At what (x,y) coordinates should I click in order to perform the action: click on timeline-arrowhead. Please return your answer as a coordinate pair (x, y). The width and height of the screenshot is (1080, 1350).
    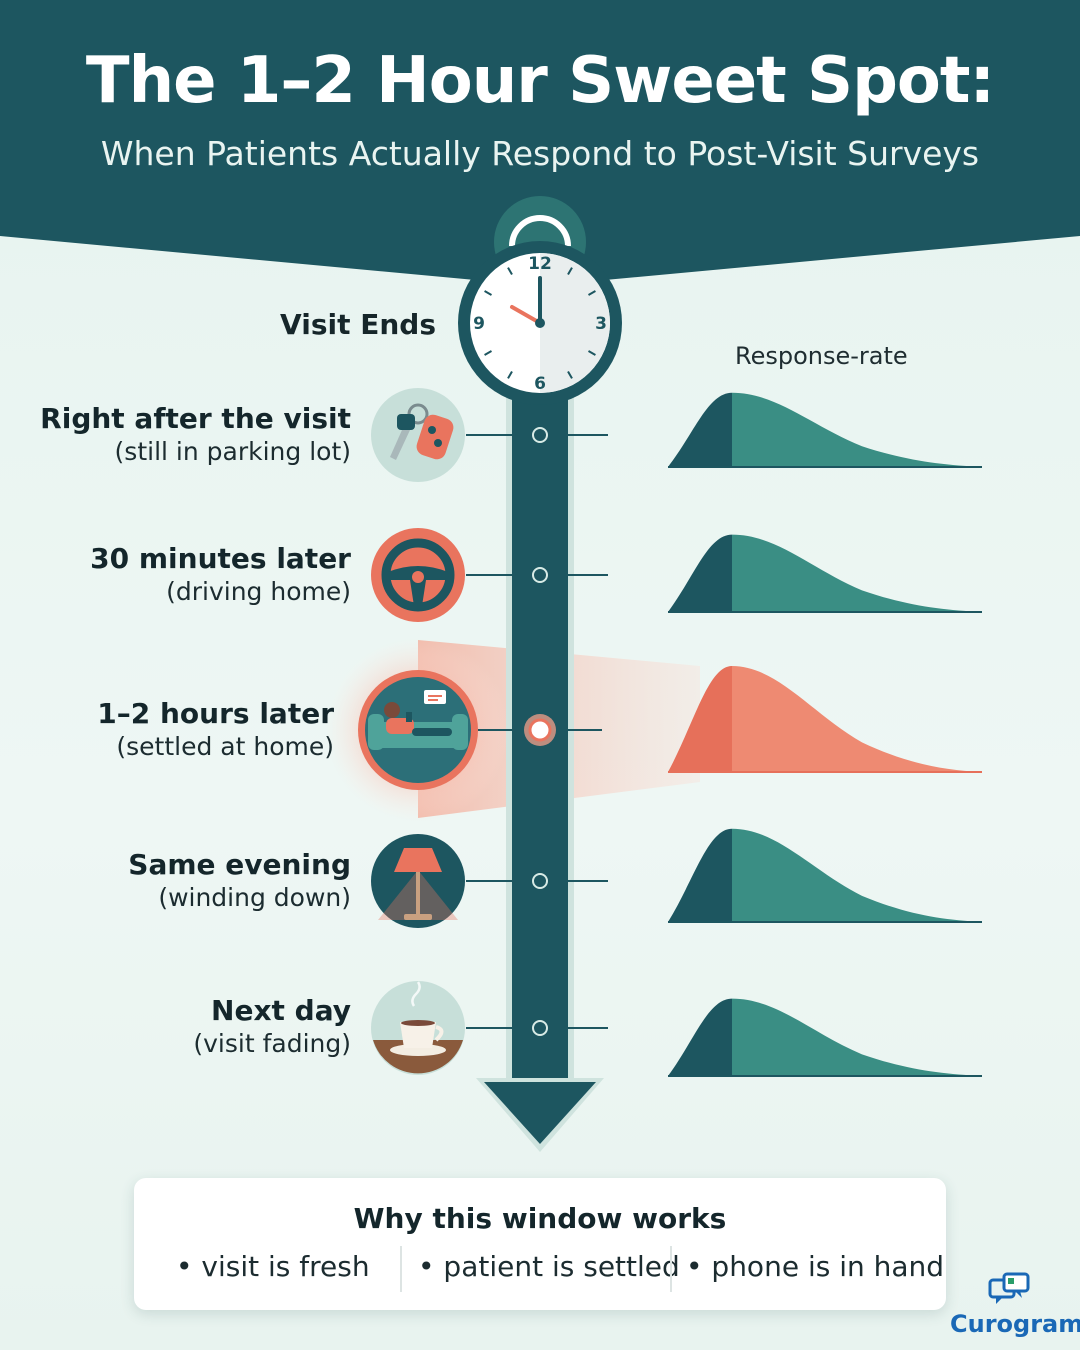
    Looking at the image, I should click on (540, 1113).